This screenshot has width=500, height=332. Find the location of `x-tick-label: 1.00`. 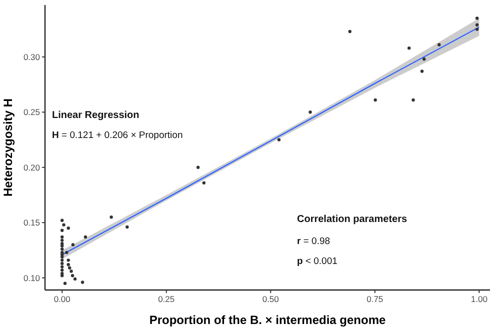

x-tick-label: 1.00 is located at coordinates (479, 299).